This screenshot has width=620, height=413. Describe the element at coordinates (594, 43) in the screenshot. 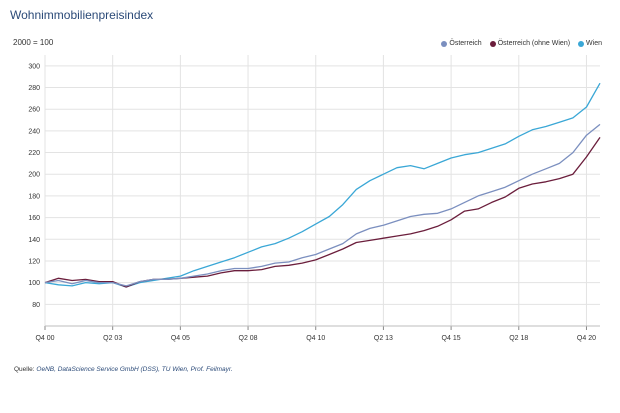

I see `legend-label-wien: Wien` at that location.